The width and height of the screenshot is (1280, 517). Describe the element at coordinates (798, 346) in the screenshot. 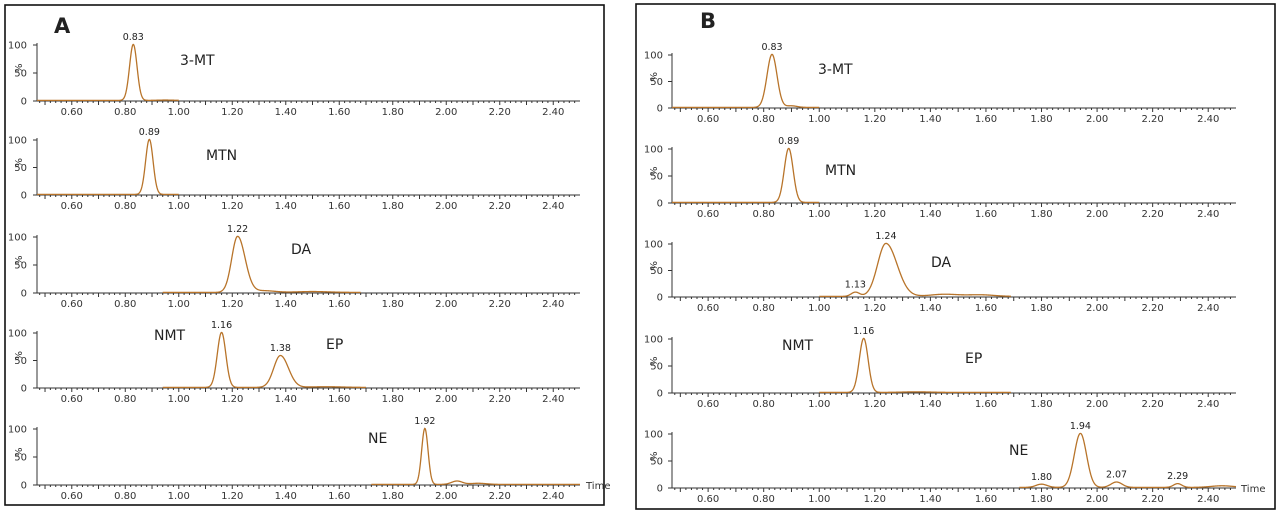

I see `compound-label: NMT` at that location.